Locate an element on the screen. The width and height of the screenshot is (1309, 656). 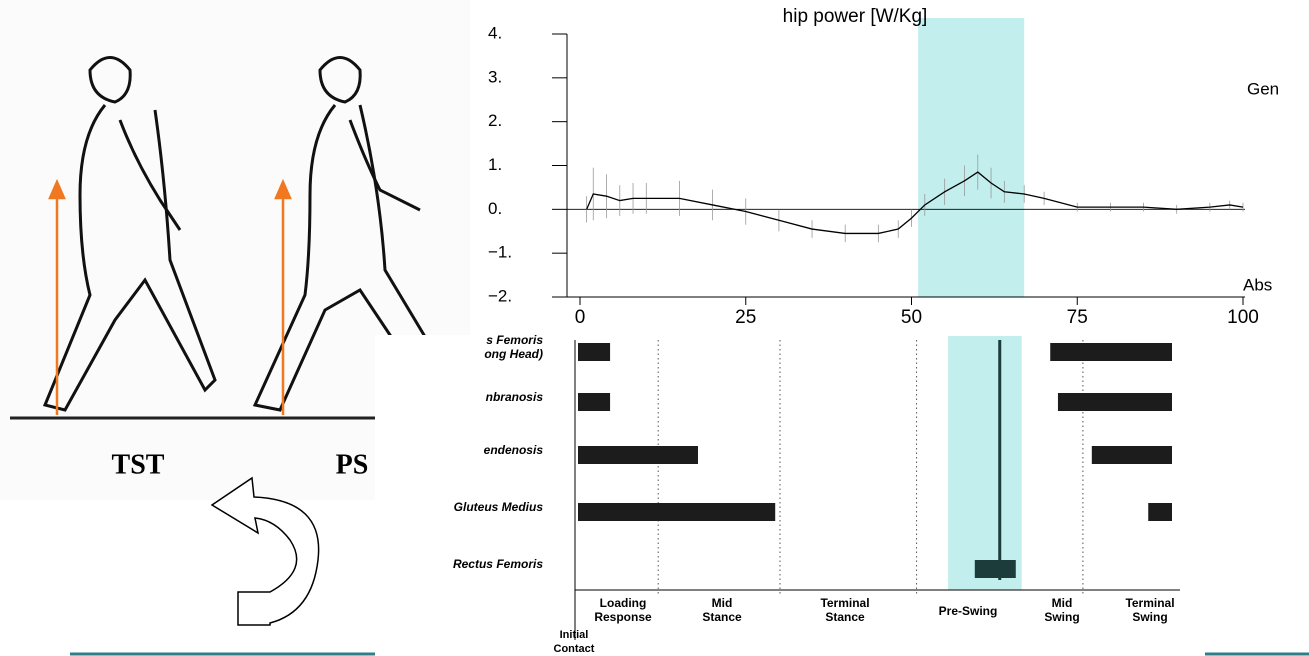
data-line is located at coordinates (915, 203).